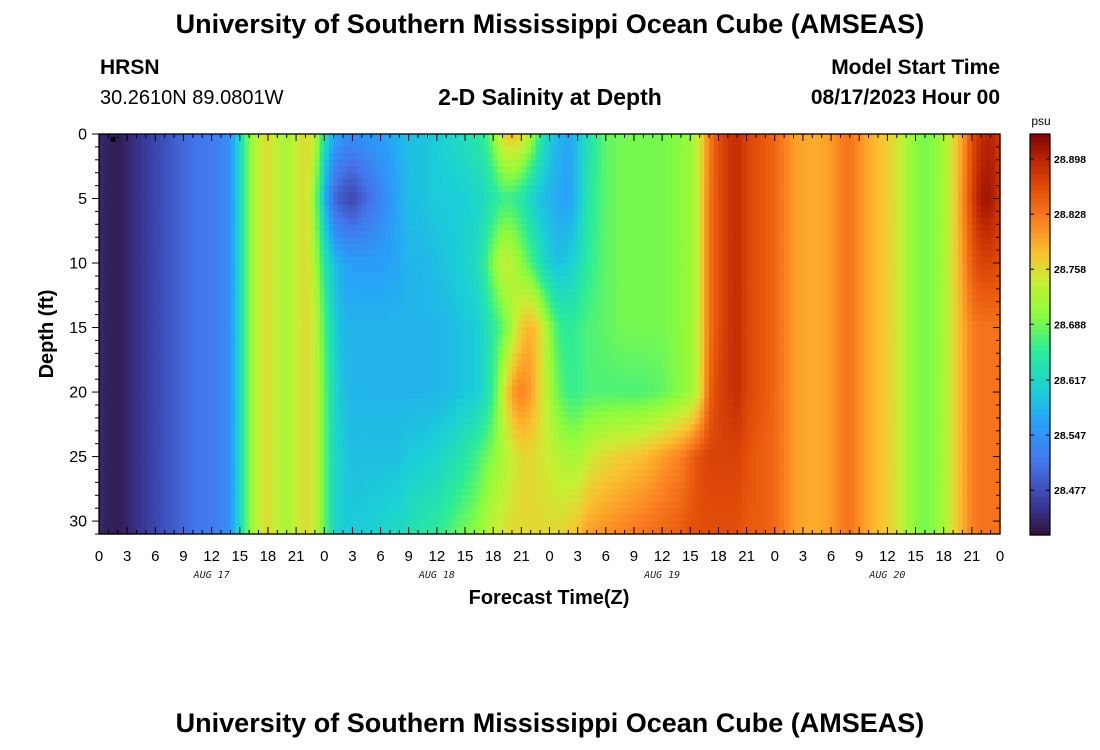 The width and height of the screenshot is (1100, 750). Describe the element at coordinates (915, 67) in the screenshot. I see `model-start-label: Model Start Time` at that location.